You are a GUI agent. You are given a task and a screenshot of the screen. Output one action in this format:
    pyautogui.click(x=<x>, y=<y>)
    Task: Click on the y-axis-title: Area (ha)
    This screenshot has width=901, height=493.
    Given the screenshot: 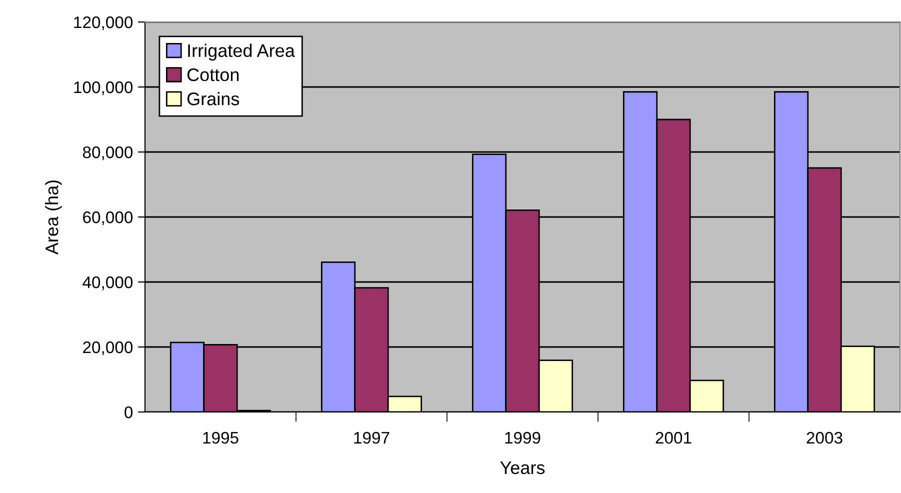 What is the action you would take?
    pyautogui.click(x=53, y=217)
    